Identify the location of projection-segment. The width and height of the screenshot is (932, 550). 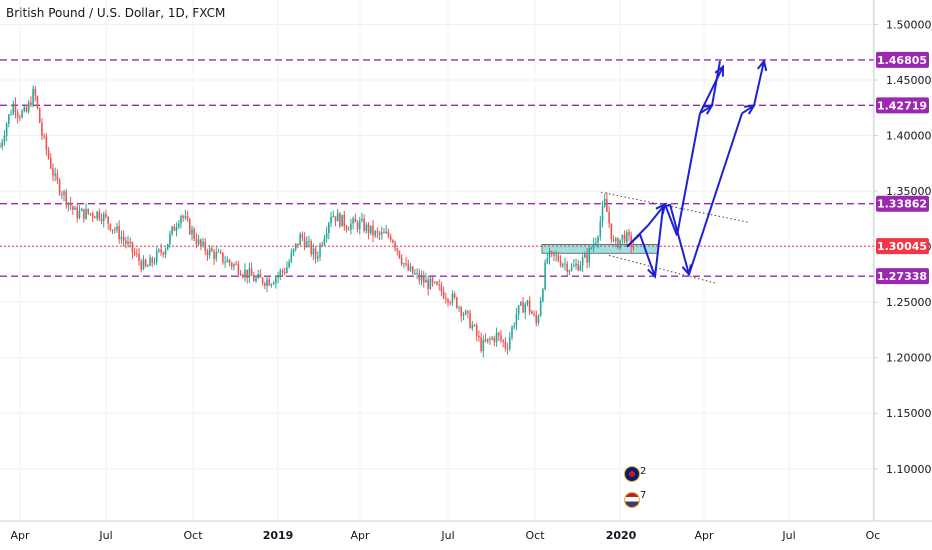
(647, 255).